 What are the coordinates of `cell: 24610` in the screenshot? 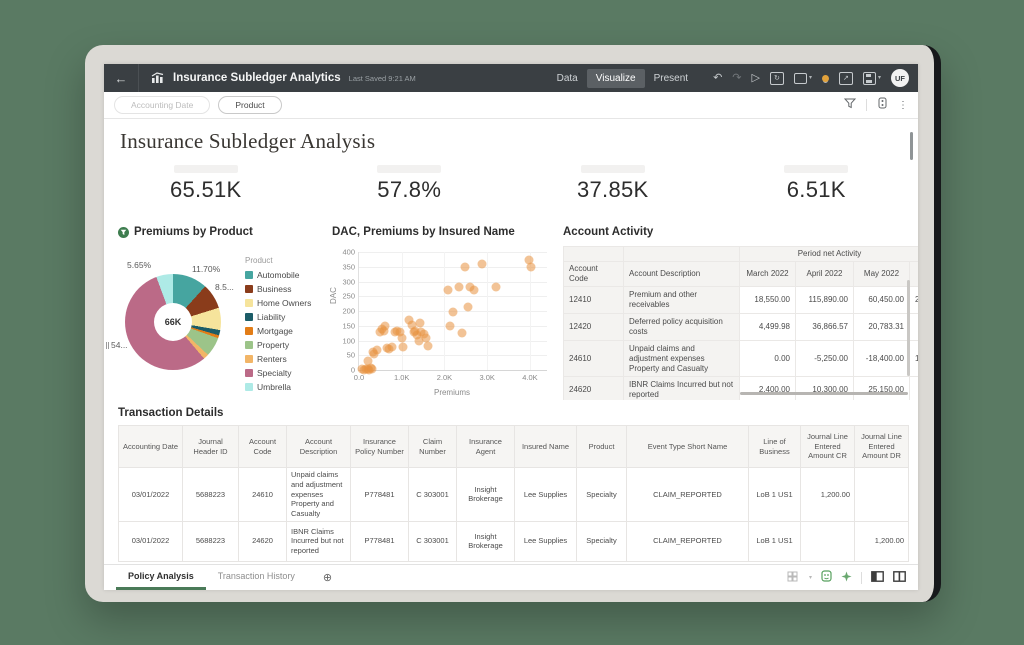 It's located at (262, 494).